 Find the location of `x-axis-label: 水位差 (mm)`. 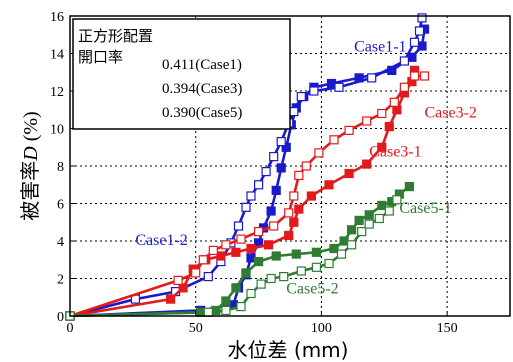

x-axis-label: 水位差 (mm) is located at coordinates (288, 350).